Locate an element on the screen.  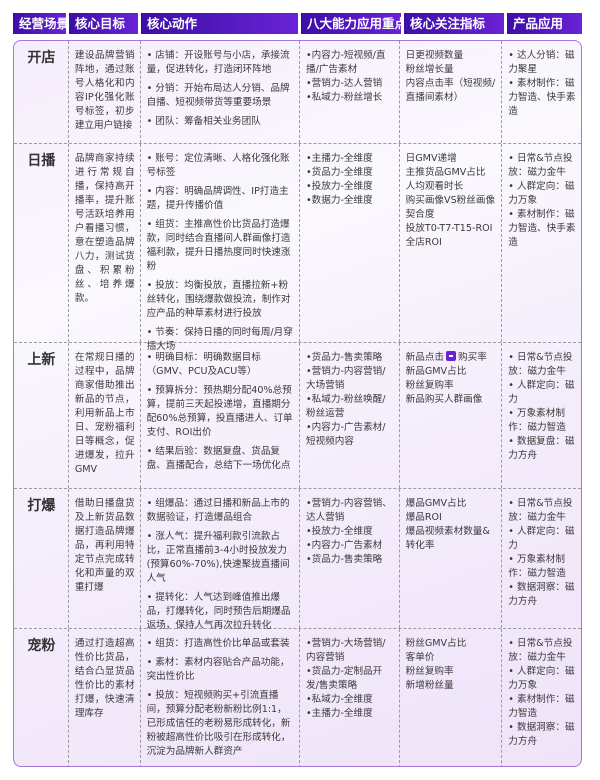
metric-item: 全店ROI is located at coordinates (423, 242).